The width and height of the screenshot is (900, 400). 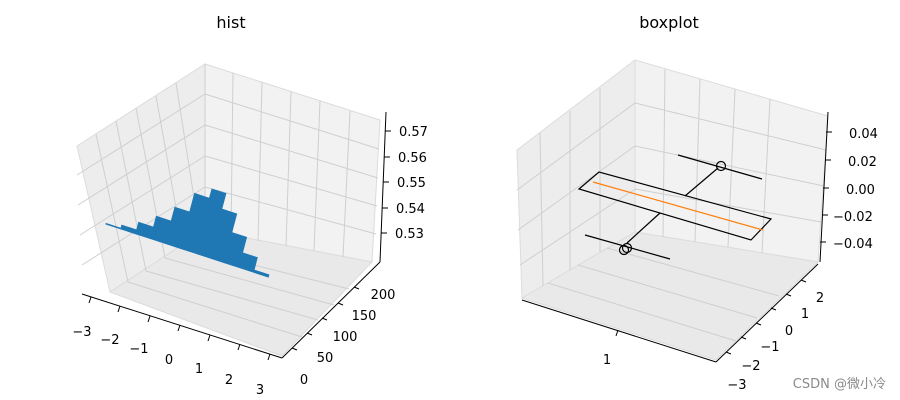 I want to click on hist-z-tick-label: 0.54, so click(x=410, y=209).